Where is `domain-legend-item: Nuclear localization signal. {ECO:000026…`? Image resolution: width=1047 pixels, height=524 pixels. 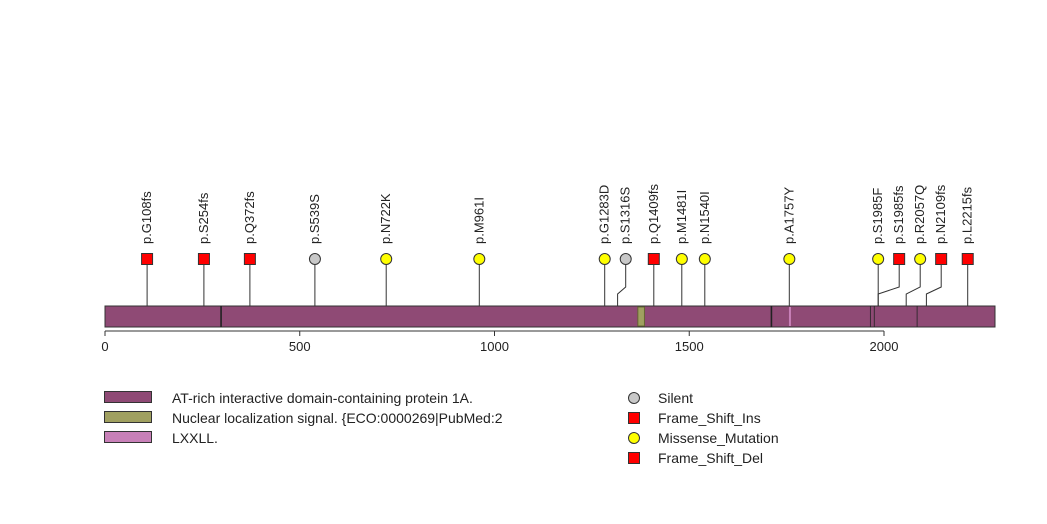 domain-legend-item: Nuclear localization signal. {ECO:000026… is located at coordinates (354, 418).